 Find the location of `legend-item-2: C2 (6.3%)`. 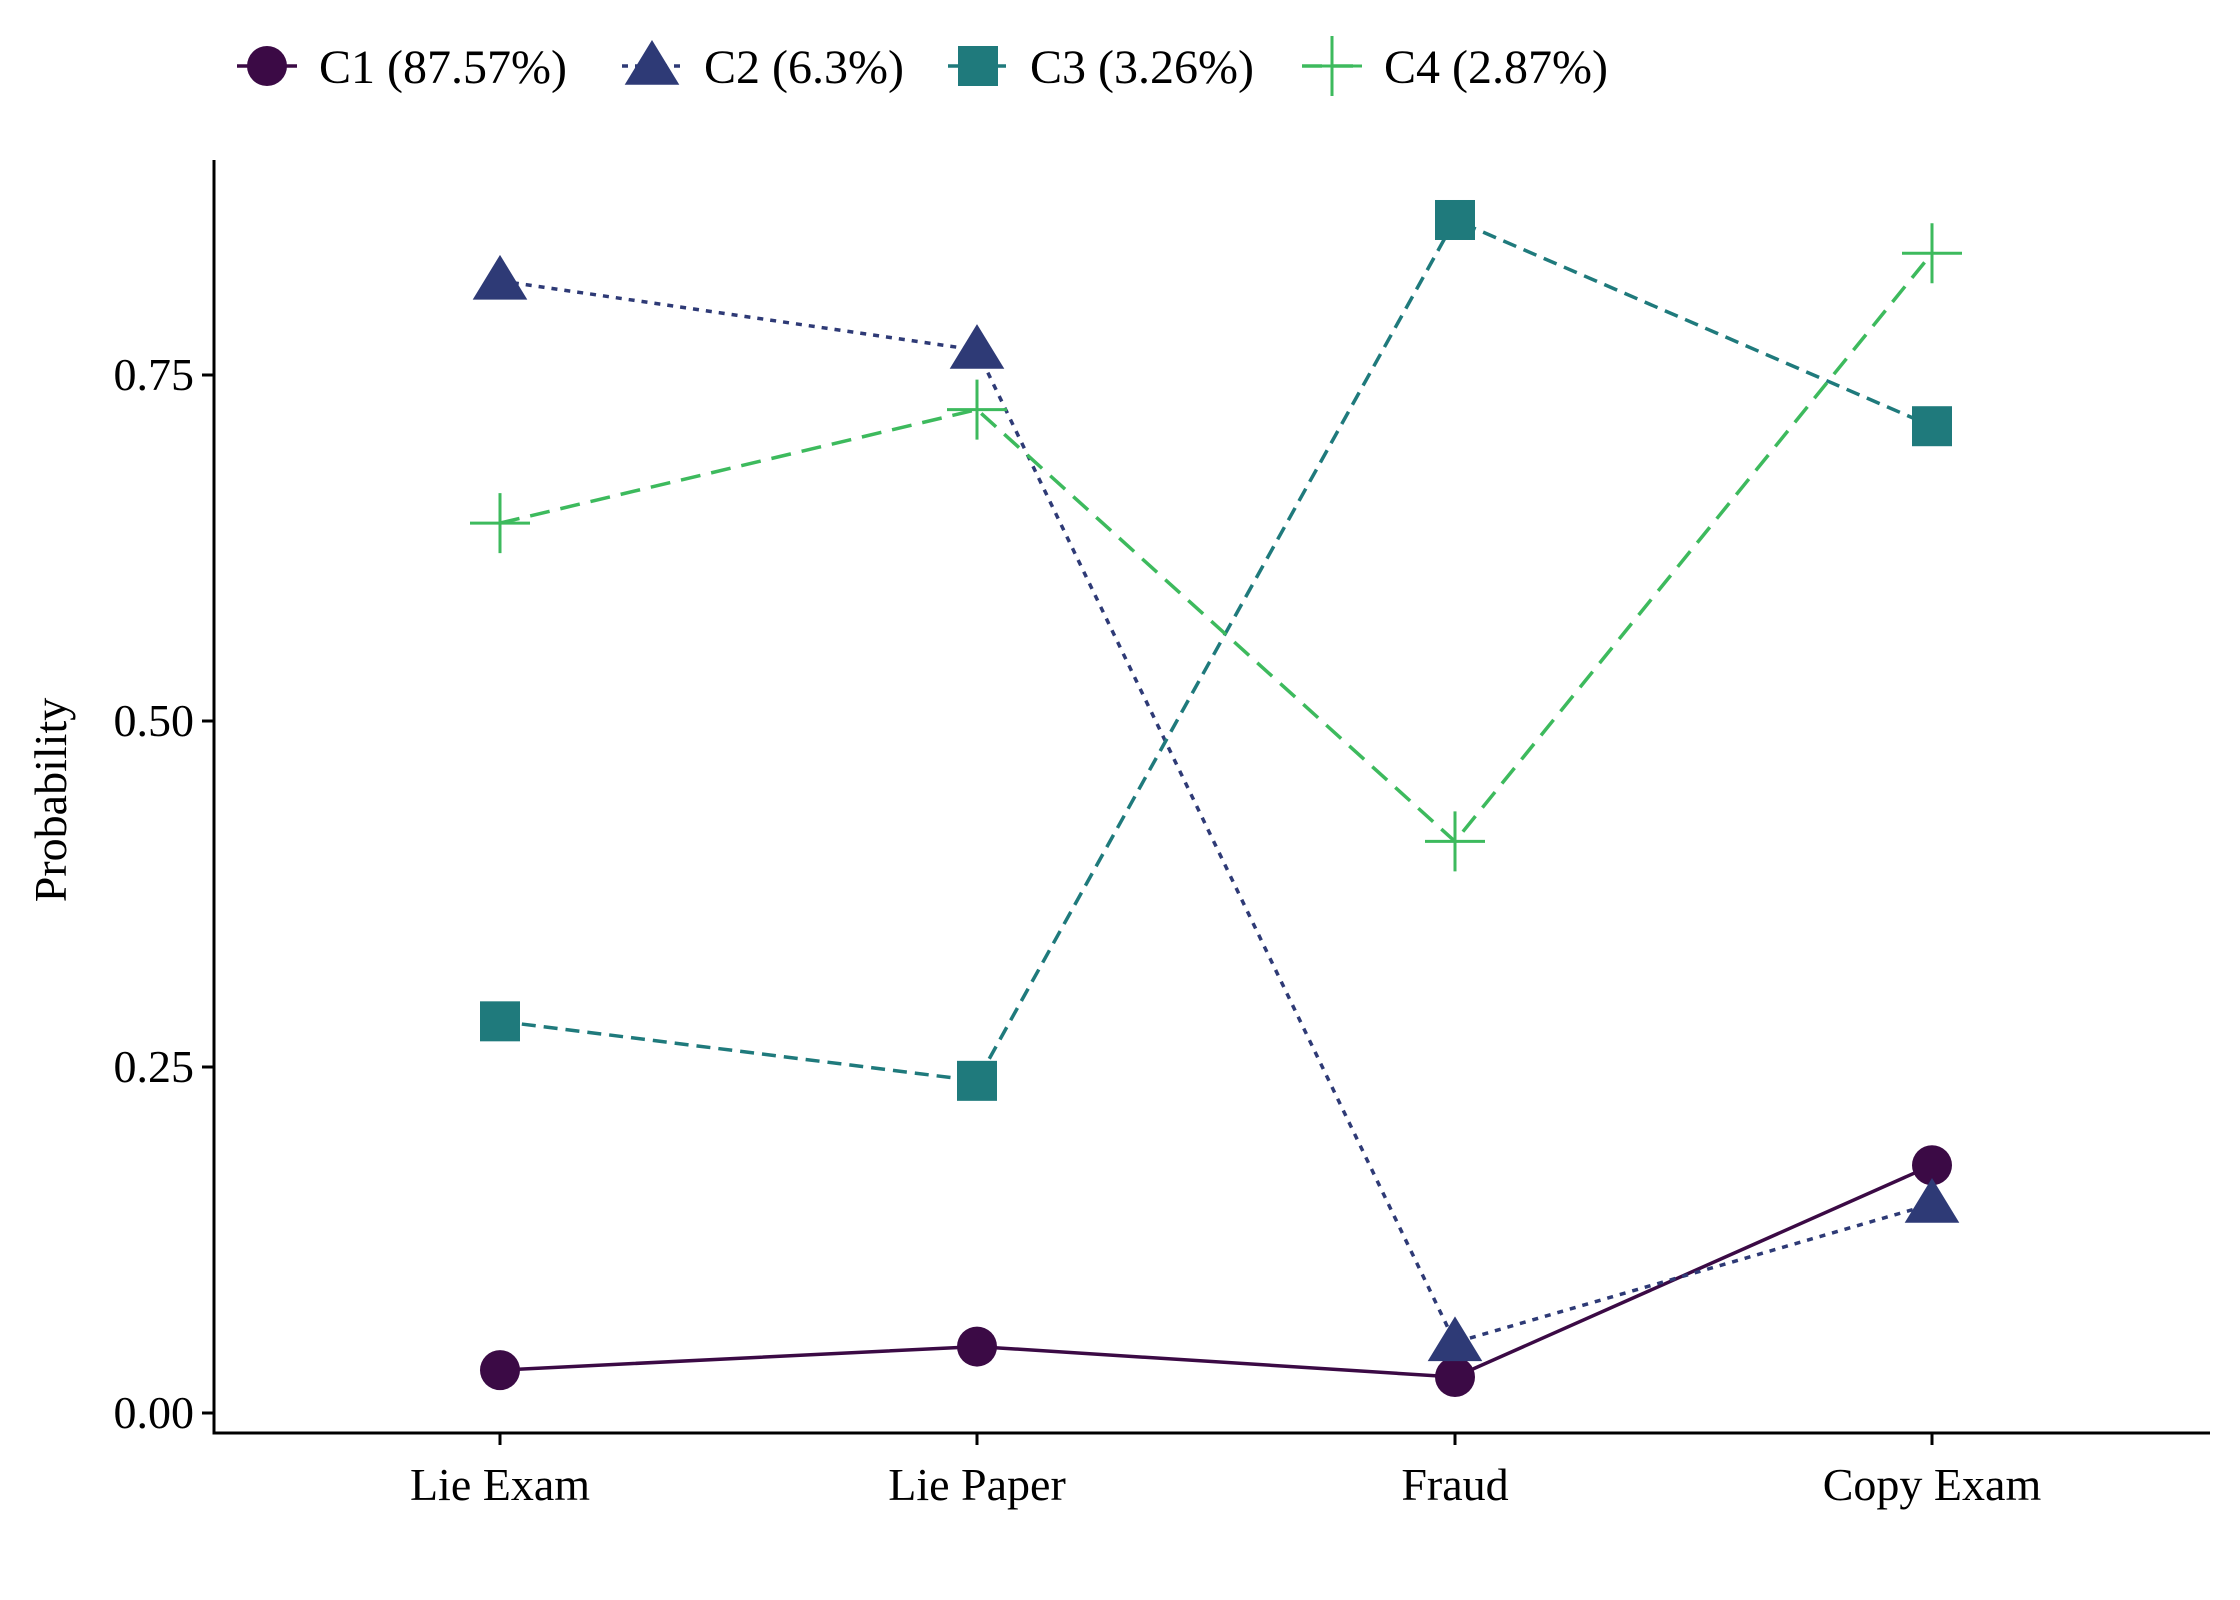

legend-item-2: C2 (6.3%) is located at coordinates (763, 67).